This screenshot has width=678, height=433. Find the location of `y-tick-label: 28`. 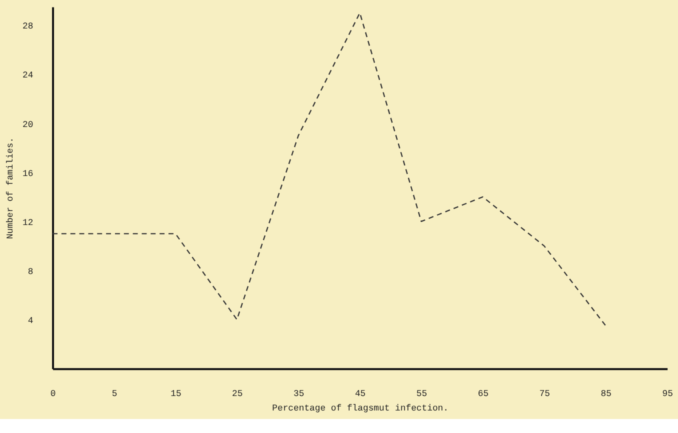

y-tick-label: 28 is located at coordinates (28, 27).